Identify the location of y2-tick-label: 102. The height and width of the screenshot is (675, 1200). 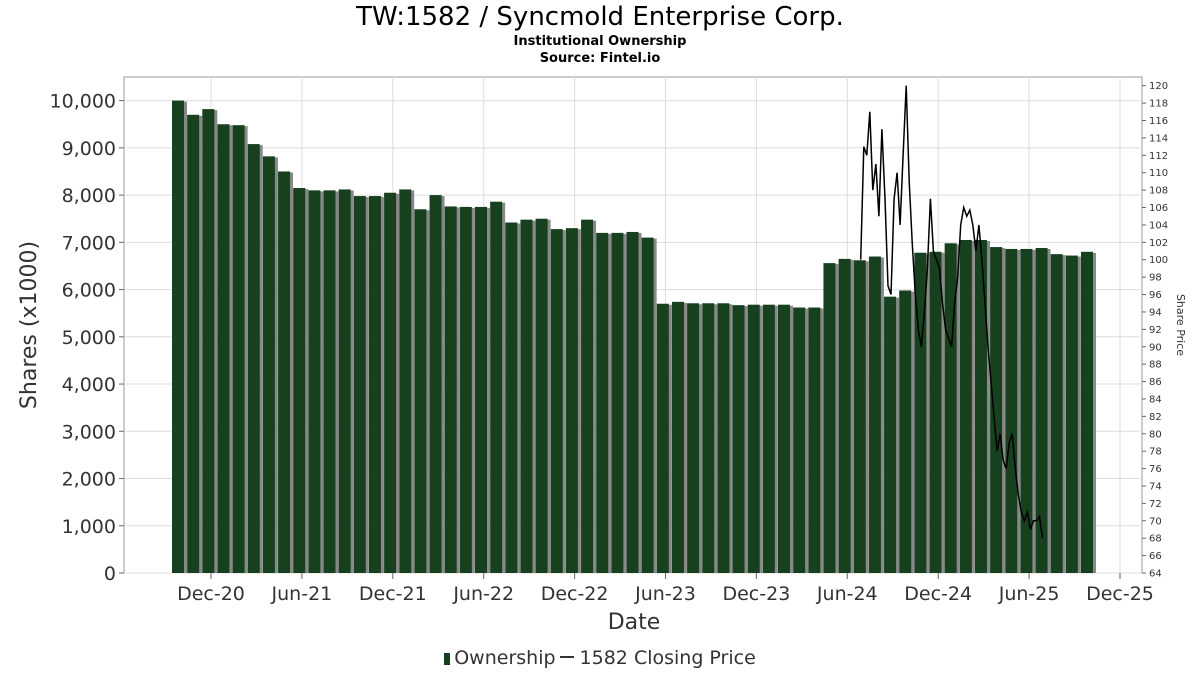
(1158, 243).